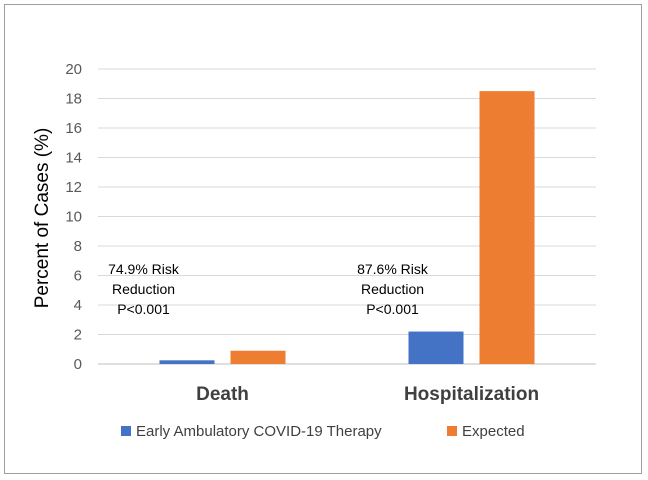  I want to click on annotation-line: 74.9% Risk, so click(144, 269).